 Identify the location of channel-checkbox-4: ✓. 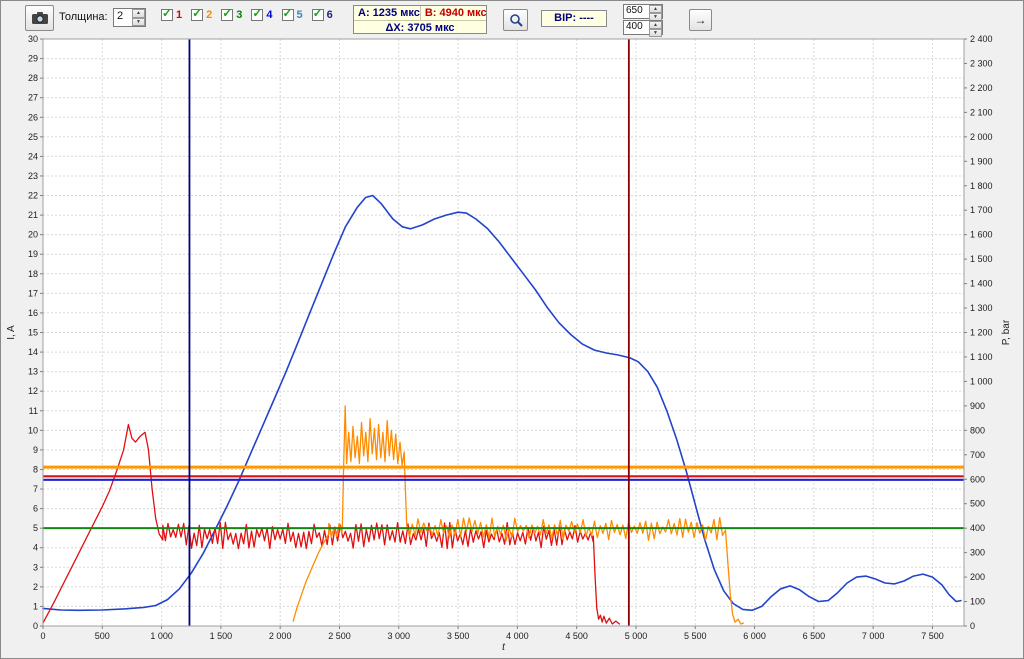
(257, 13).